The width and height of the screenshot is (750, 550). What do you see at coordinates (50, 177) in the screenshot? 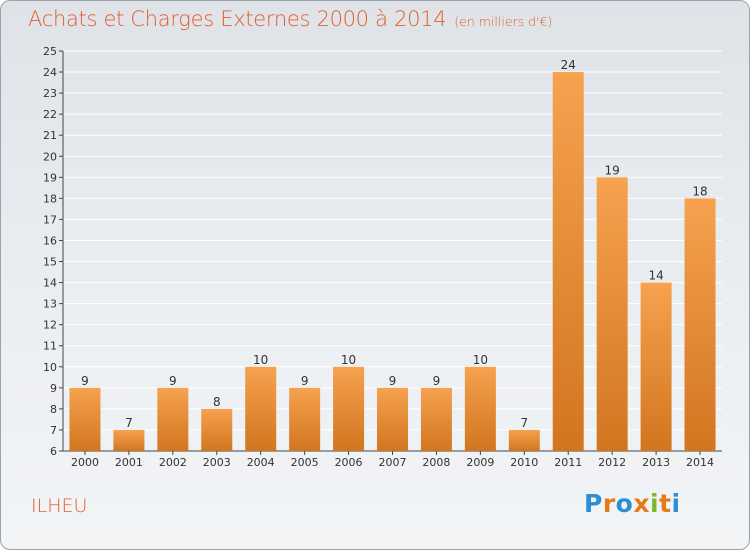
I see `y-tick-label: 19` at bounding box center [50, 177].